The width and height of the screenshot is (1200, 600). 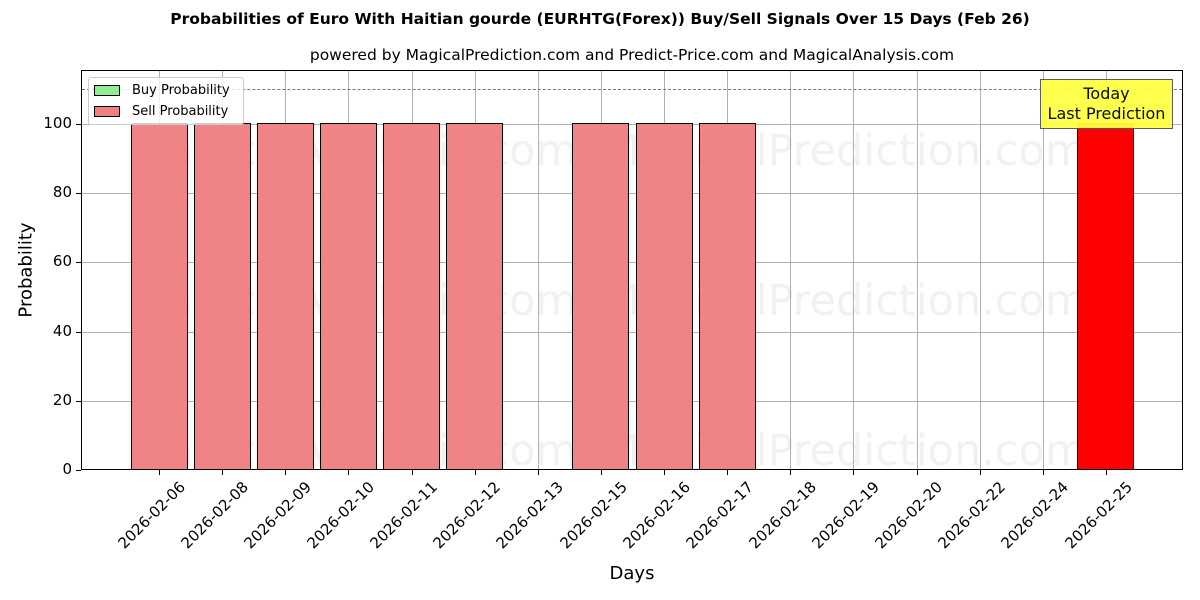 I want to click on x-tick-label: 2026-02-18, so click(x=782, y=515).